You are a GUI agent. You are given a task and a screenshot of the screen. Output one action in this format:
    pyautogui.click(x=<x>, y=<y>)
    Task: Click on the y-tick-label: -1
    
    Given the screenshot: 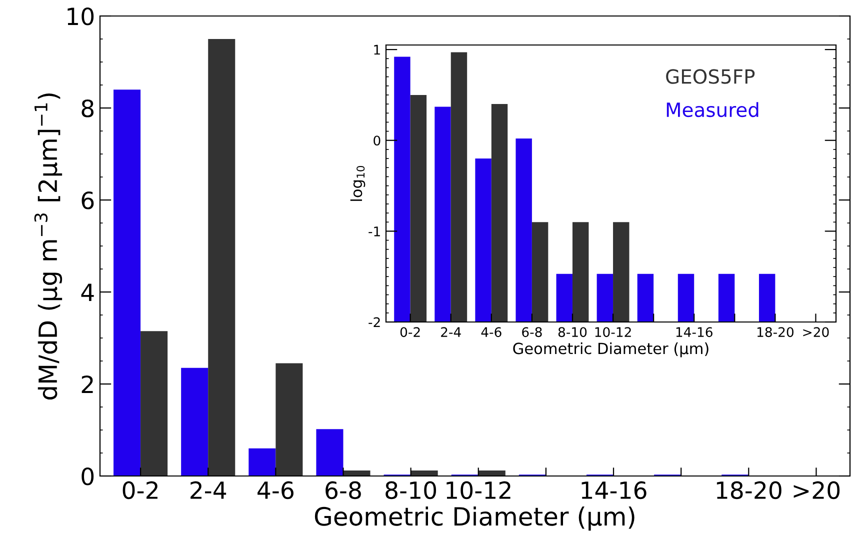 What is the action you would take?
    pyautogui.click(x=374, y=231)
    